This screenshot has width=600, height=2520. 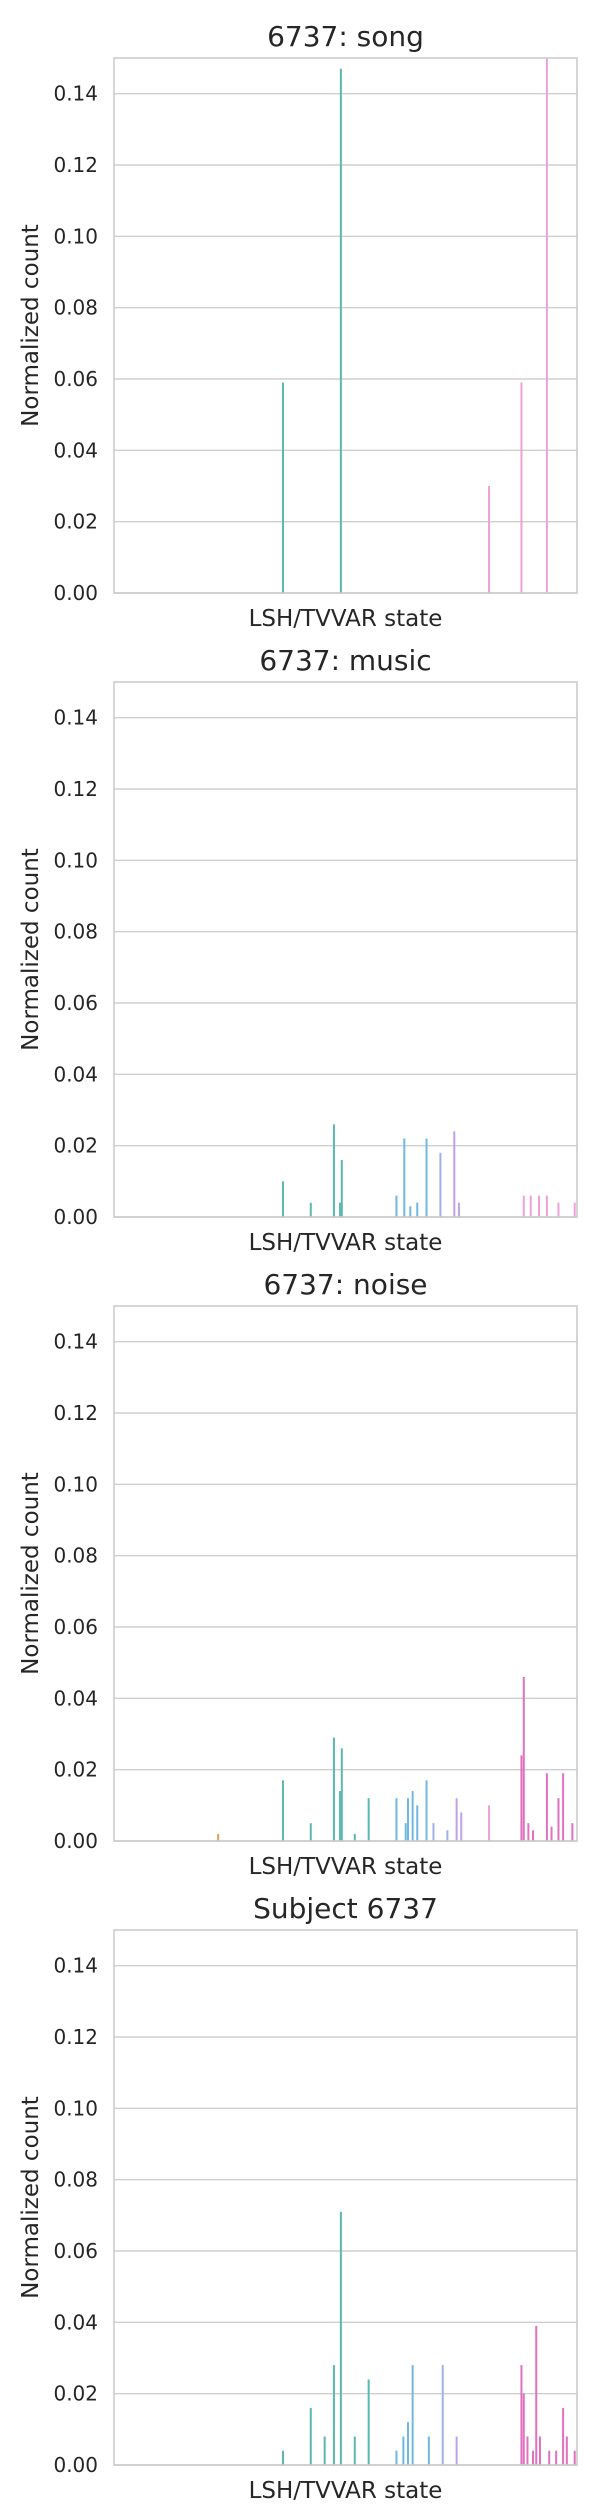 What do you see at coordinates (345, 1908) in the screenshot?
I see `chart-title: Subject 6737` at bounding box center [345, 1908].